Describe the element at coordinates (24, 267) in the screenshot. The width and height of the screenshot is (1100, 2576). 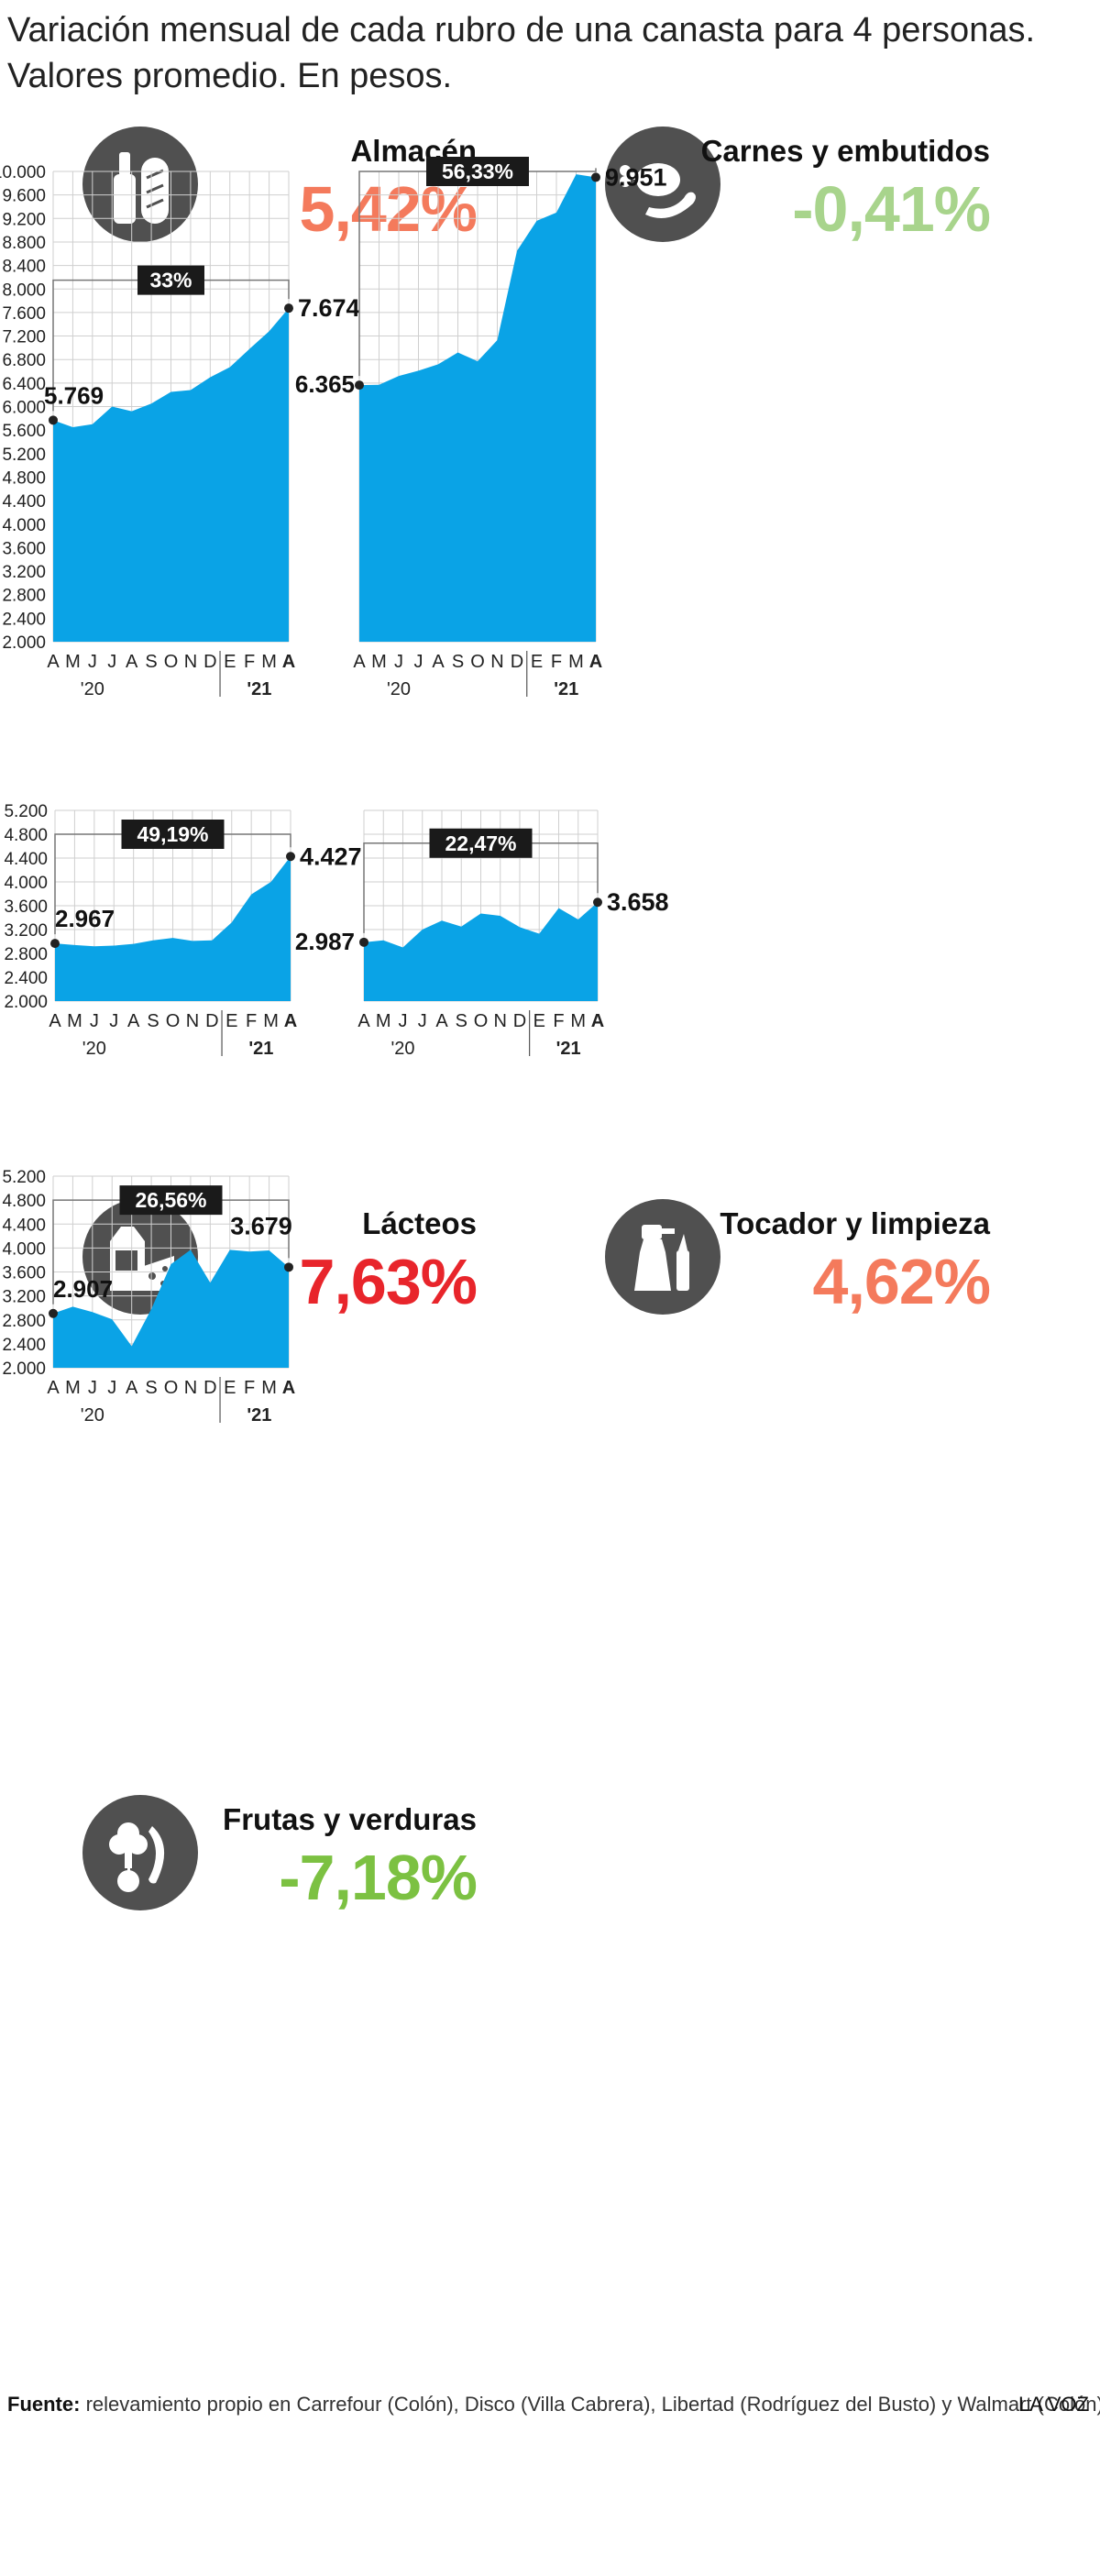
I see `y-tick-label: 8.400` at that location.